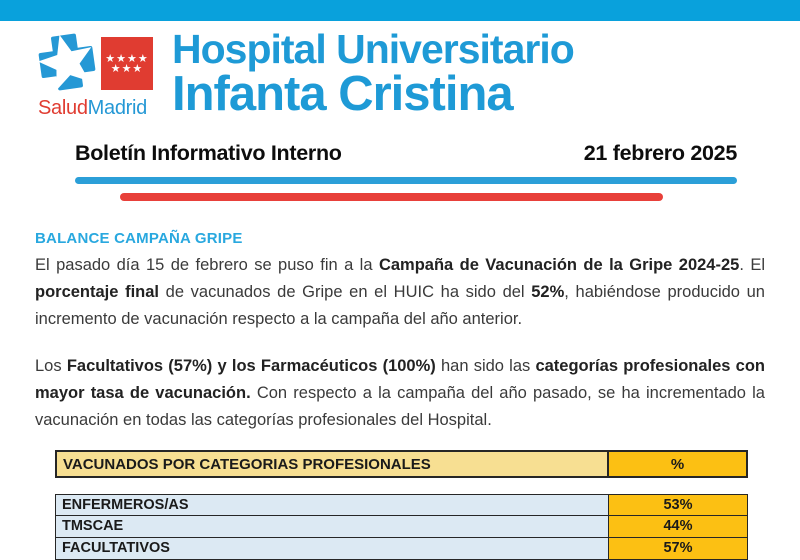 This screenshot has height=560, width=800. What do you see at coordinates (208, 153) in the screenshot?
I see `bulletin-title: Boletín Informativo Interno` at bounding box center [208, 153].